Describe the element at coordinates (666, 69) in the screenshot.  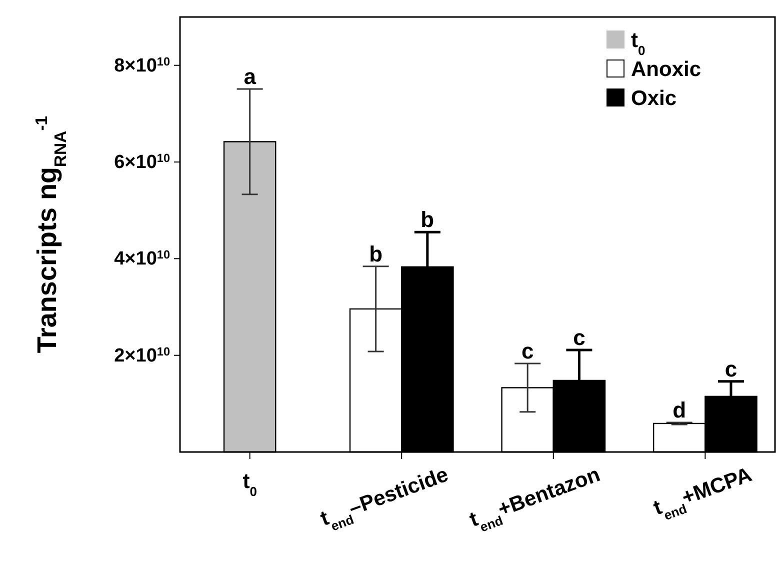
I see `legend-label: Anoxic` at that location.